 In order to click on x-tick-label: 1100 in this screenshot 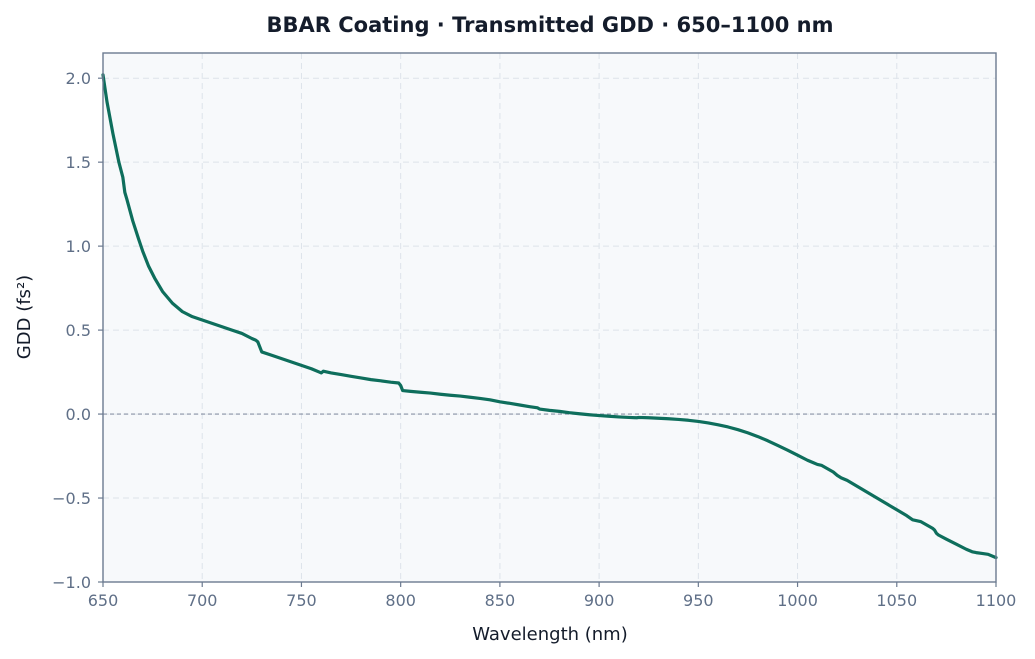, I will do `click(996, 600)`.